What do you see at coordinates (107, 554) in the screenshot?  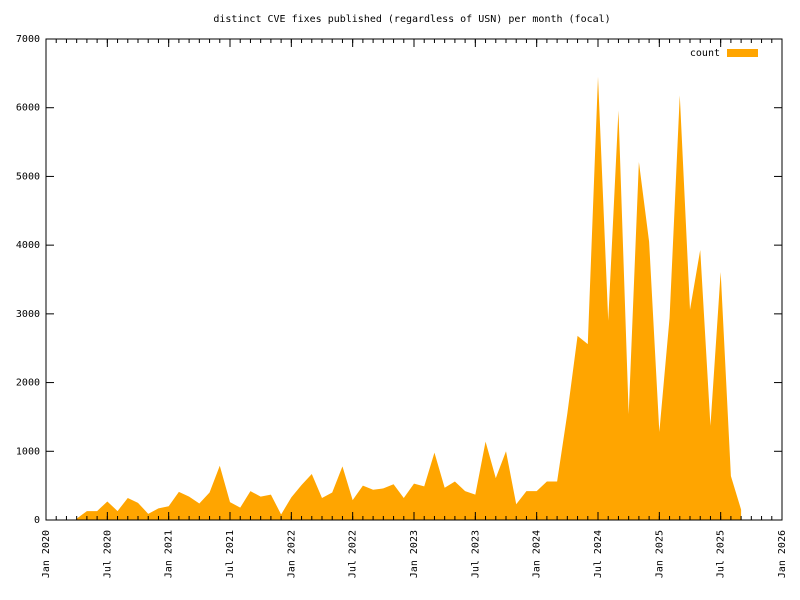 I see `x-tick-label: Jul 2020` at bounding box center [107, 554].